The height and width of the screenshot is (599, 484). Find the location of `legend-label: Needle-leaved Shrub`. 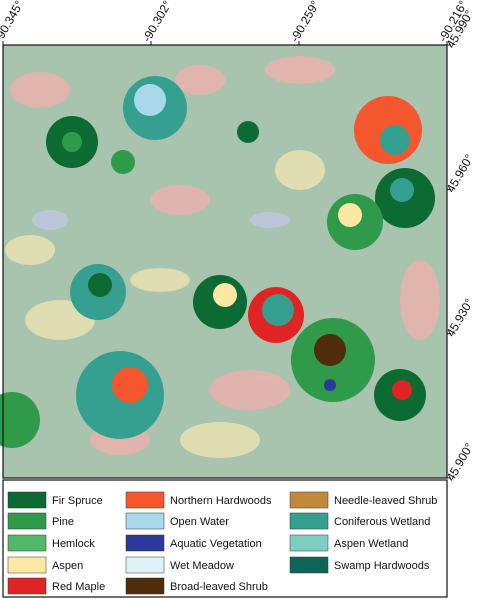

legend-label: Needle-leaved Shrub is located at coordinates (385, 501).